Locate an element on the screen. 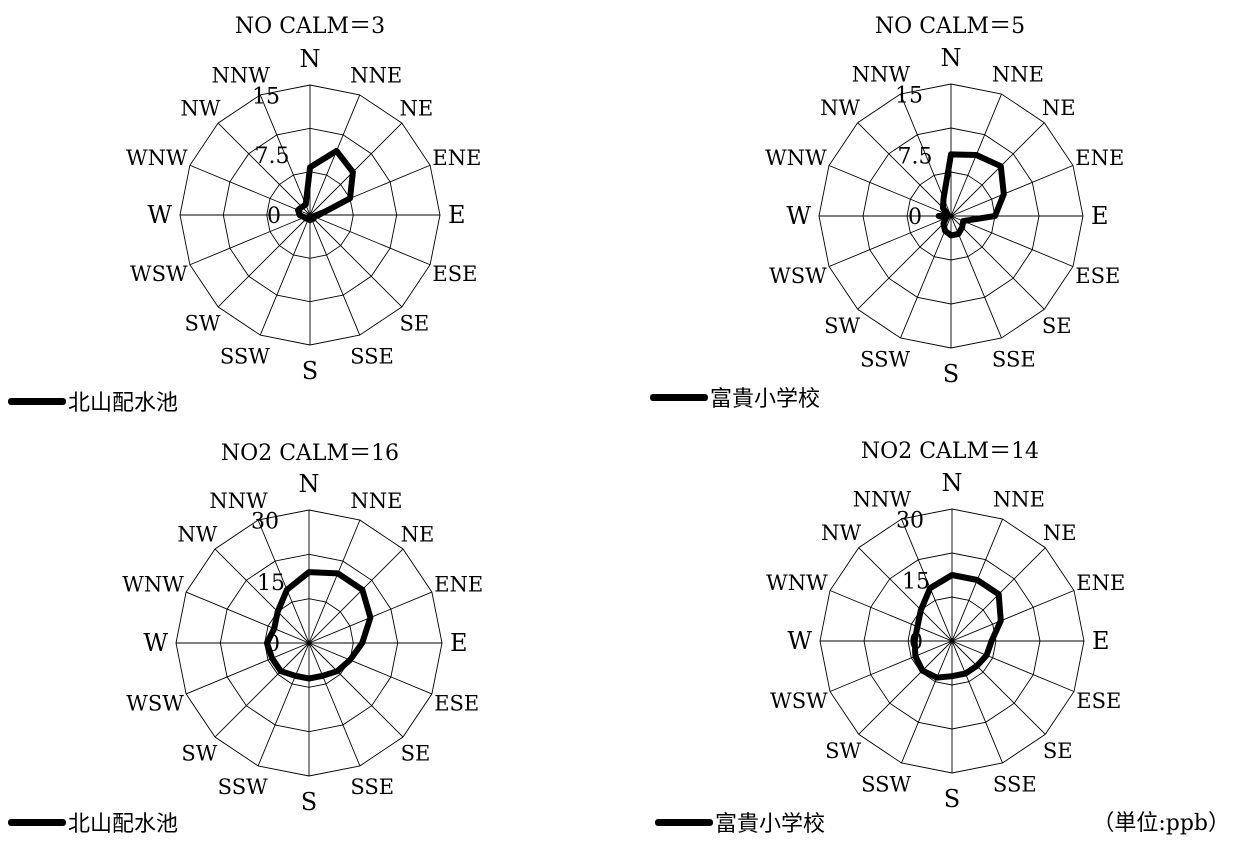  chart-title: NO CALM＝3 is located at coordinates (310, 26).